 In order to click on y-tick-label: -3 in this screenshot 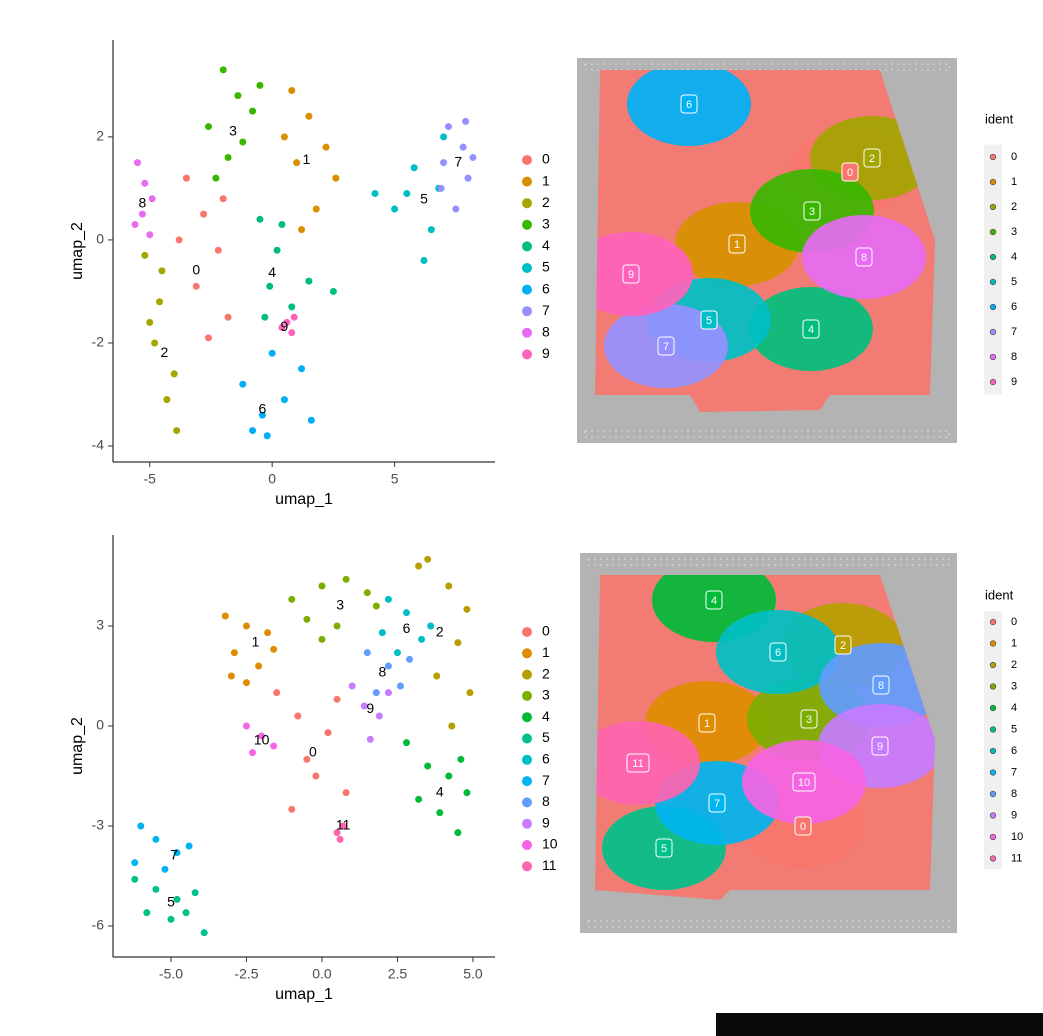, I will do `click(98, 825)`.